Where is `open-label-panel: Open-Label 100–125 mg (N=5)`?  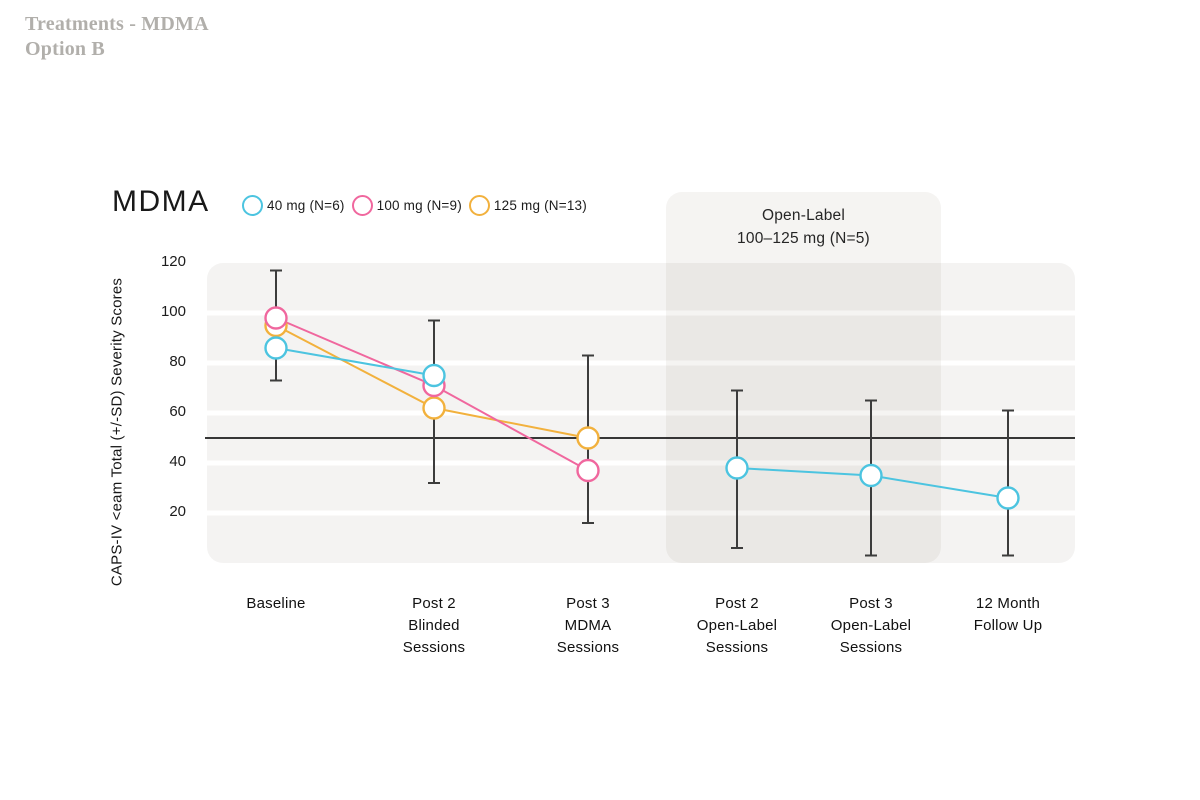 open-label-panel: Open-Label 100–125 mg (N=5) is located at coordinates (803, 377).